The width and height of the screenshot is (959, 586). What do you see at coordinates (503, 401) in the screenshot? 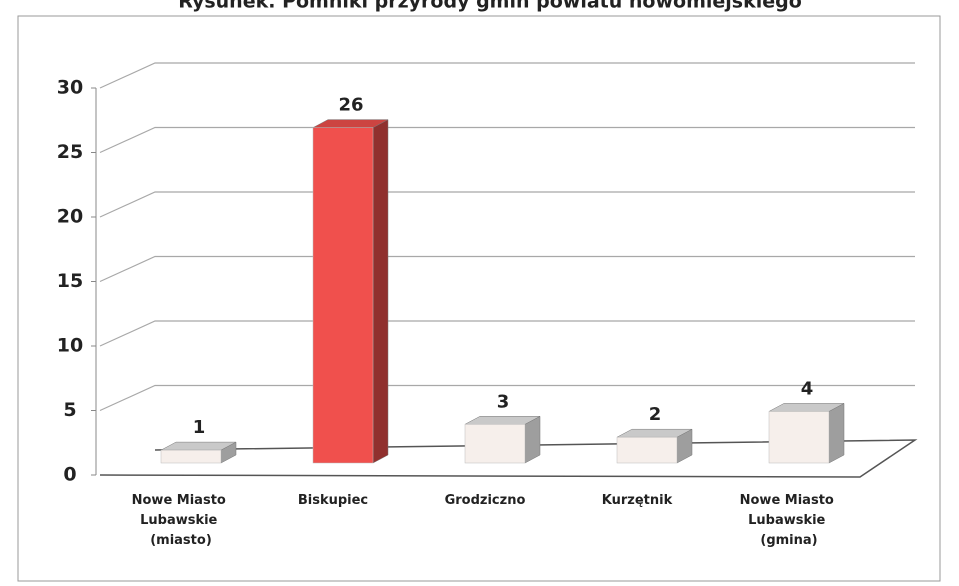
I see `value-label: 3` at bounding box center [503, 401].